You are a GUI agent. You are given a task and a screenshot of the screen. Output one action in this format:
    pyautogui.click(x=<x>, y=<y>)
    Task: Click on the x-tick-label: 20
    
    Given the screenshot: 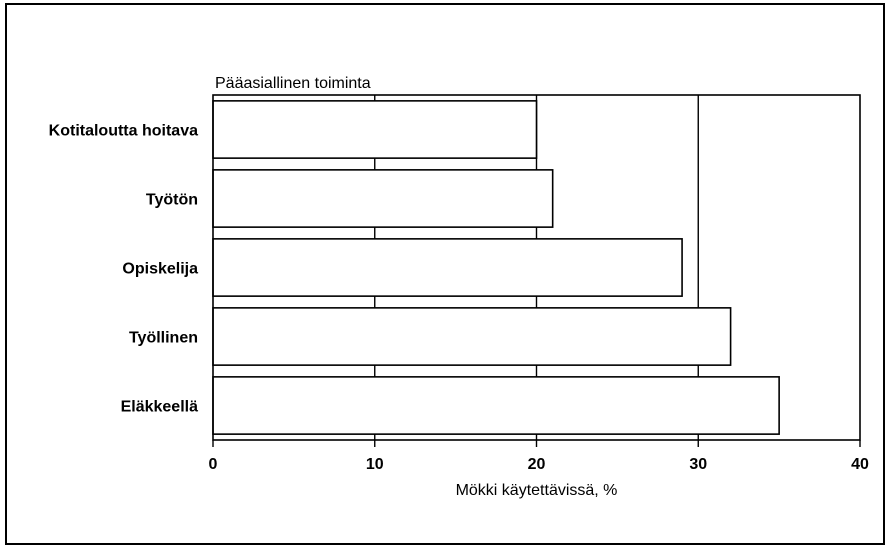 What is the action you would take?
    pyautogui.click(x=537, y=464)
    